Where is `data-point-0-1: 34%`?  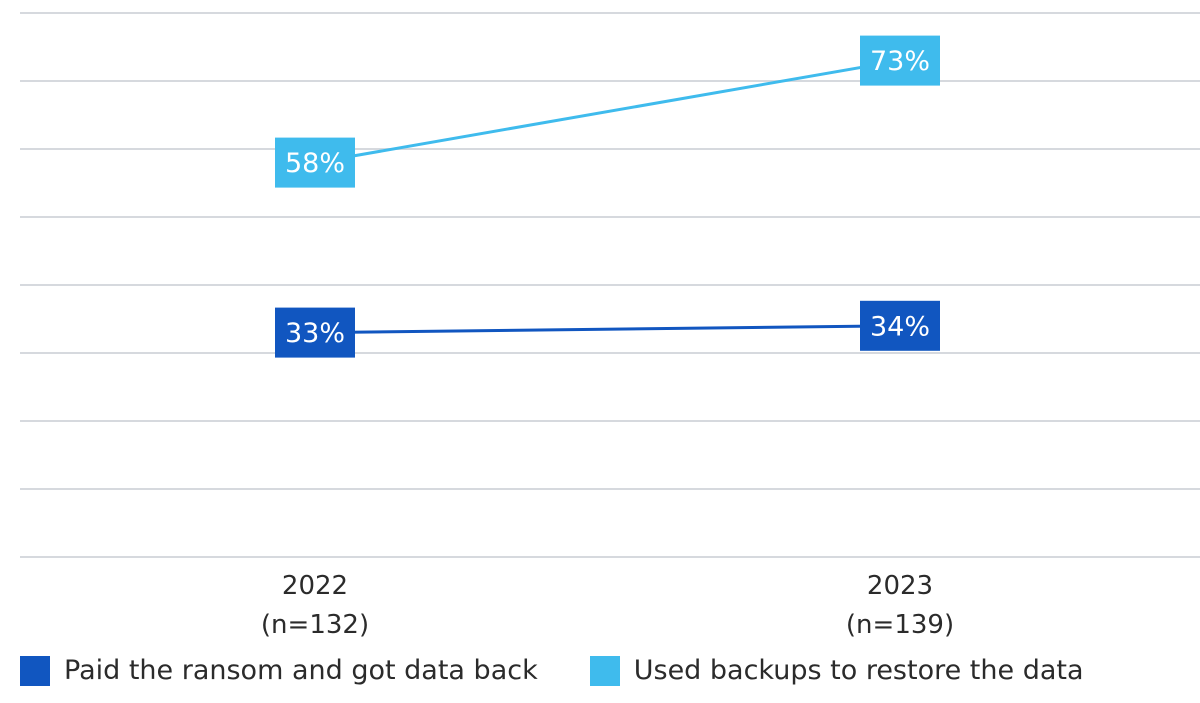 data-point-0-1: 34% is located at coordinates (900, 325).